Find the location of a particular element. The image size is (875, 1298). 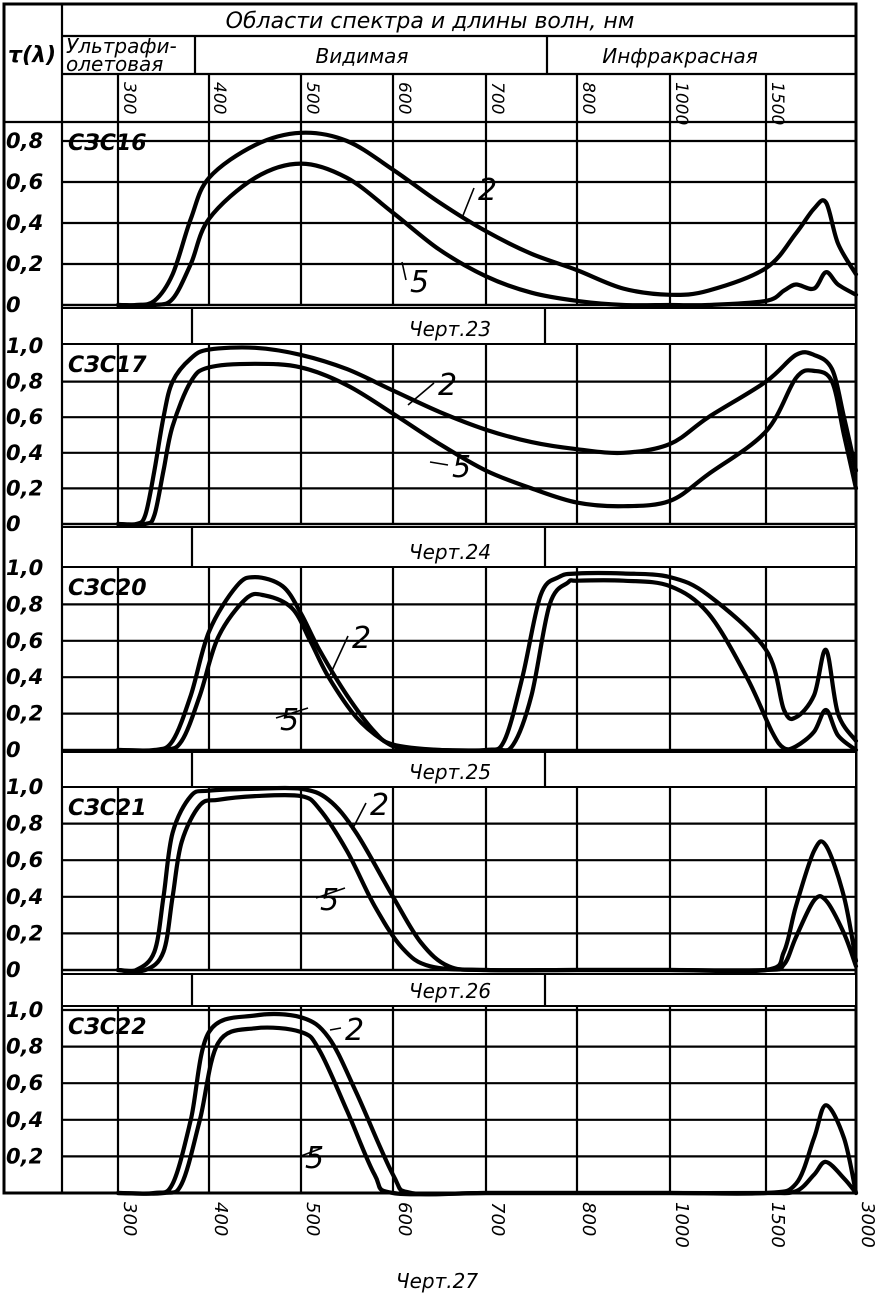

header-xtick-700: 700 is located at coordinates (497, 98).